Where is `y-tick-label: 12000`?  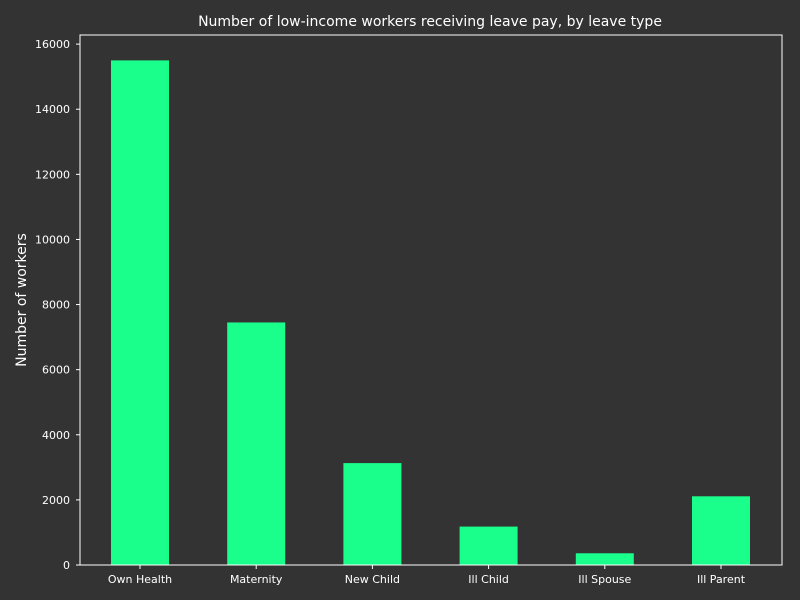
y-tick-label: 12000 is located at coordinates (52, 174).